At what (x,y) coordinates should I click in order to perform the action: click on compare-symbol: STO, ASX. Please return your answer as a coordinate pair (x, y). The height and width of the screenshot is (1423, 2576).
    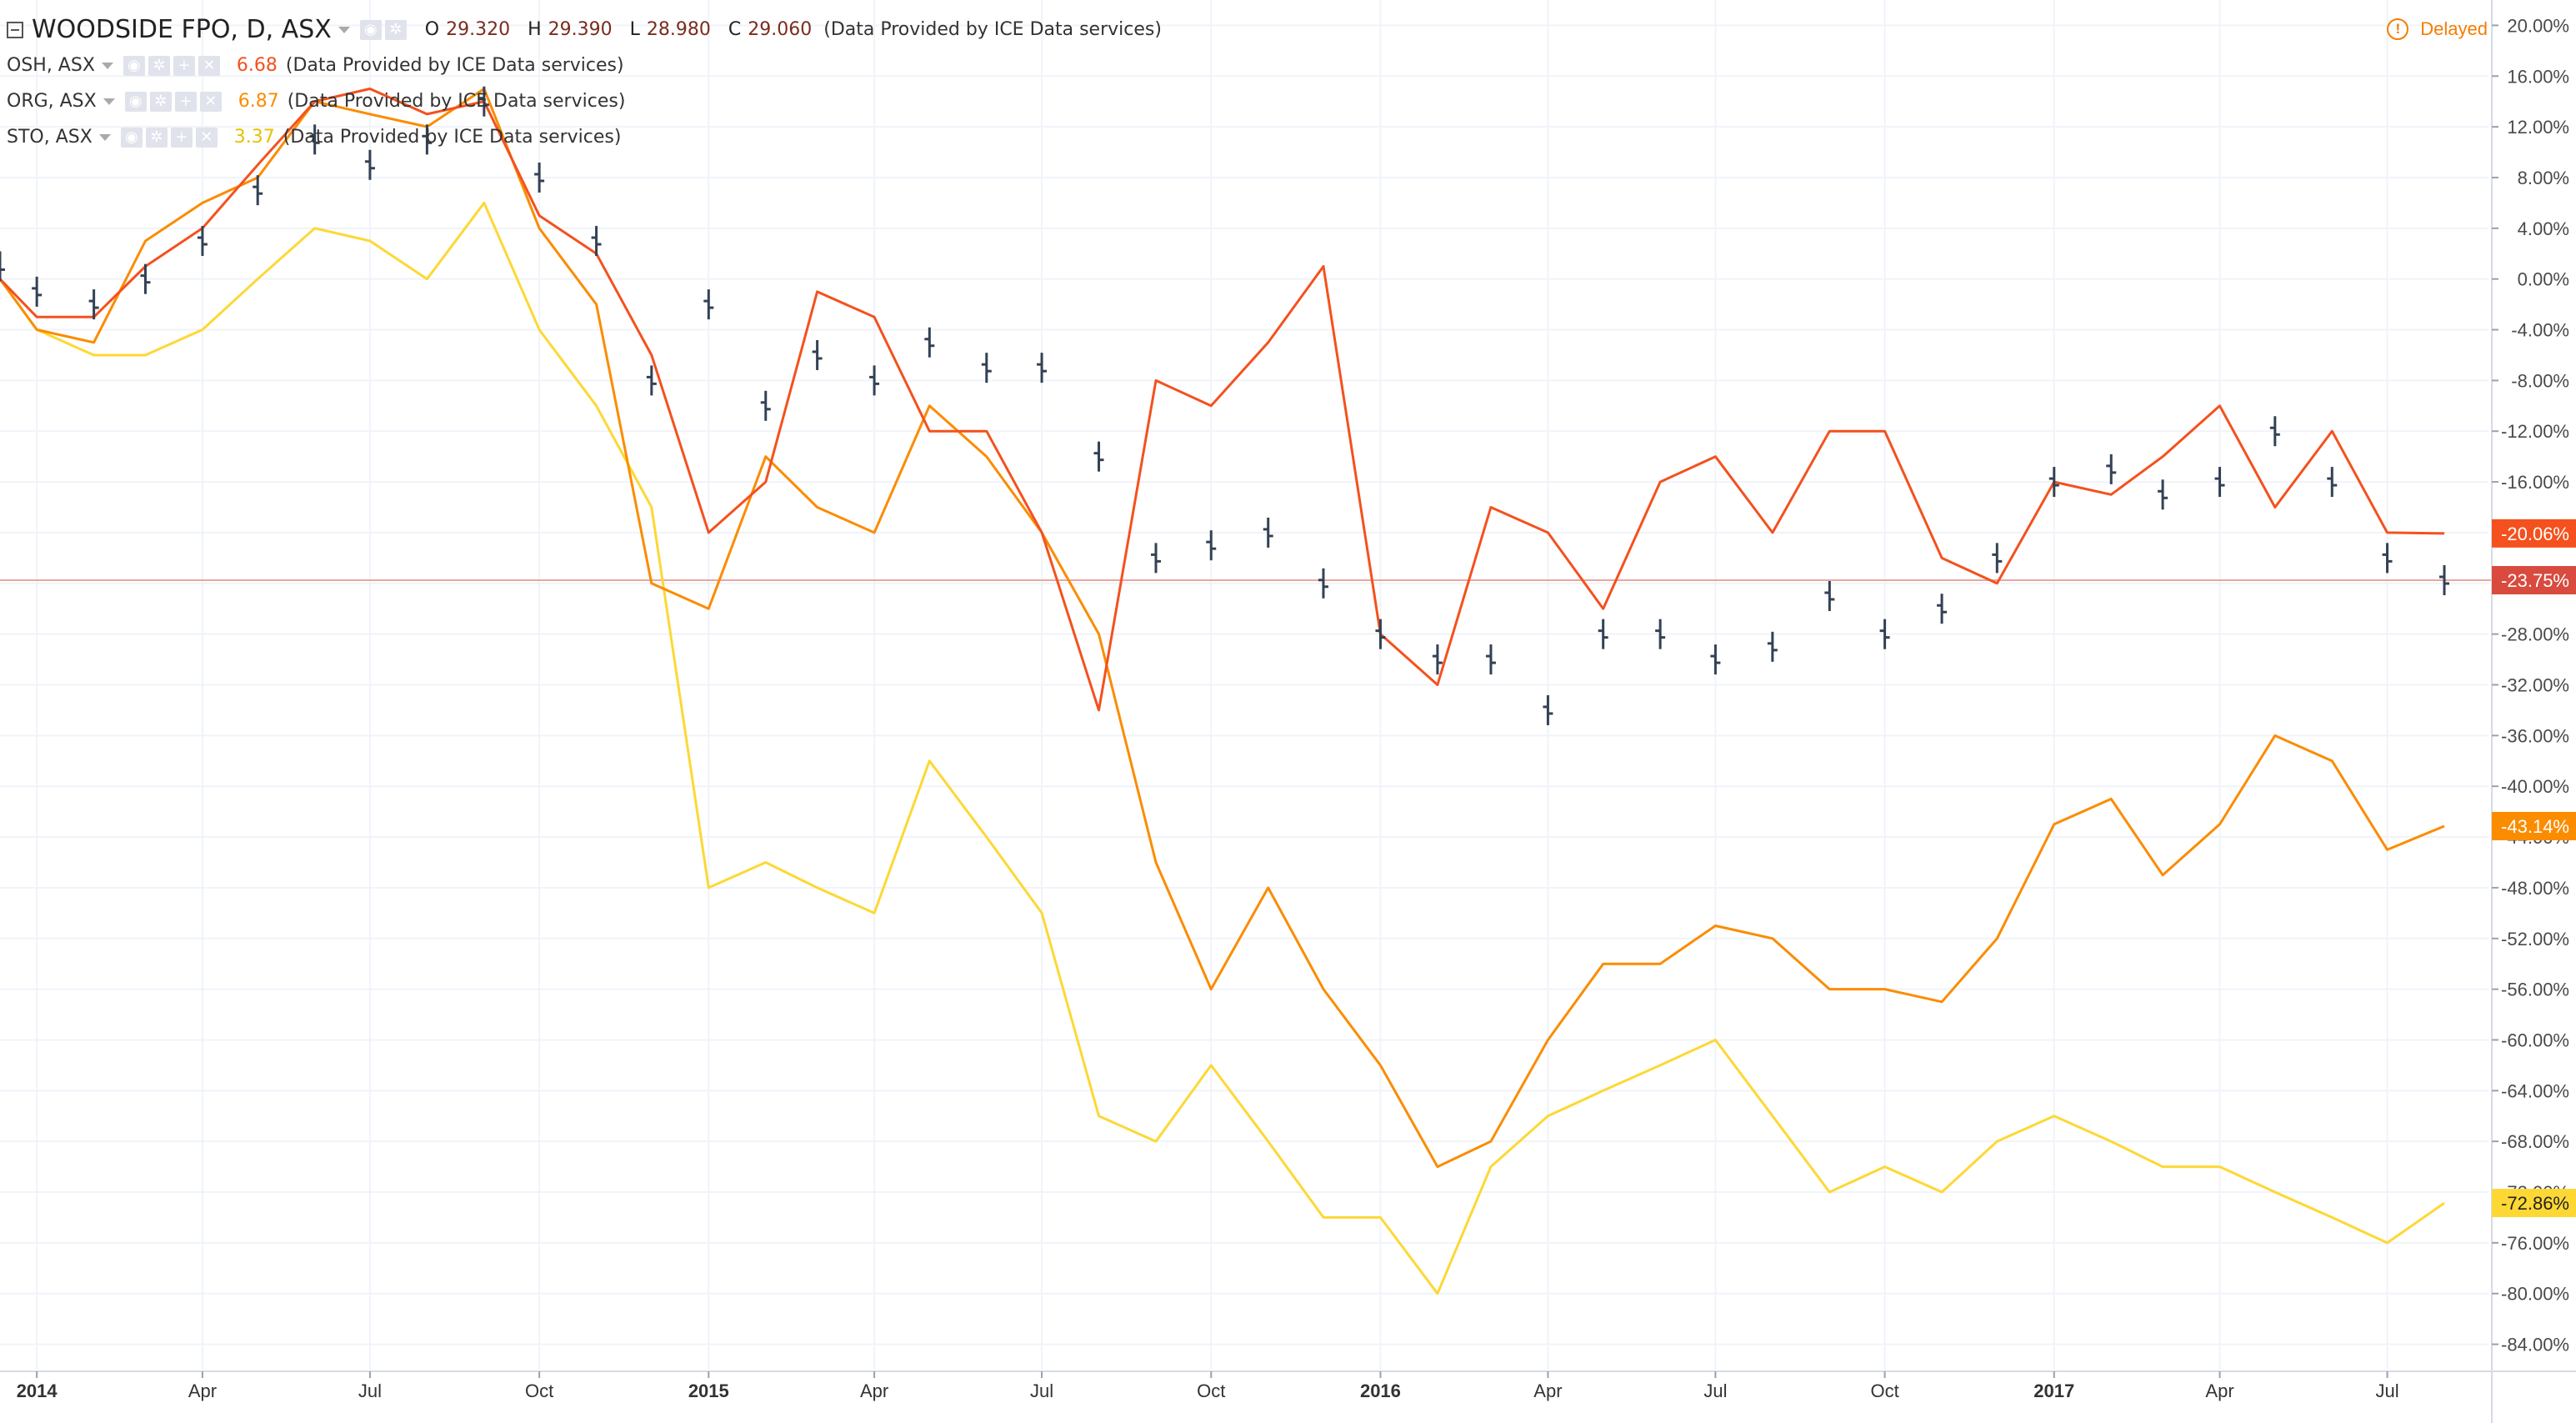
    Looking at the image, I should click on (50, 137).